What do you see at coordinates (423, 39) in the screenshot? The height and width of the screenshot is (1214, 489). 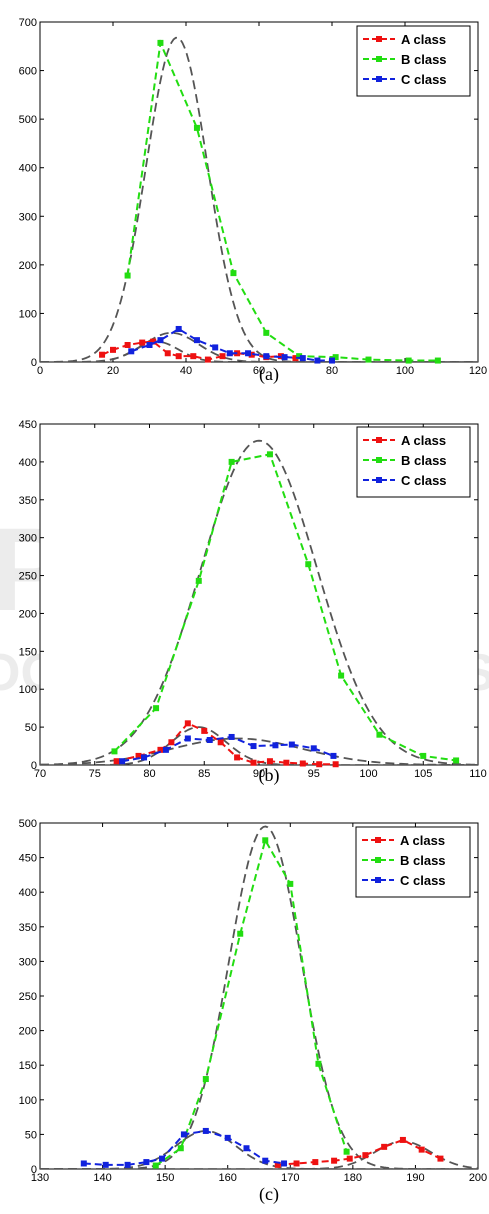 I see `legend-label: A class` at bounding box center [423, 39].